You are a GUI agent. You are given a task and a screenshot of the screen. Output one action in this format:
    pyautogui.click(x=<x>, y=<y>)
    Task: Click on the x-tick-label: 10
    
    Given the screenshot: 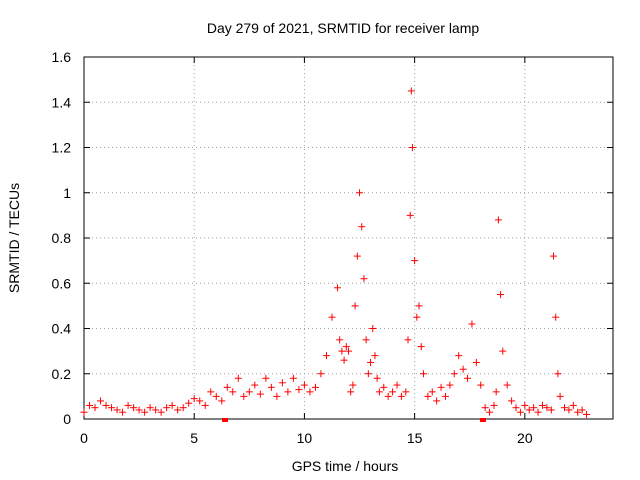 What is the action you would take?
    pyautogui.click(x=305, y=438)
    